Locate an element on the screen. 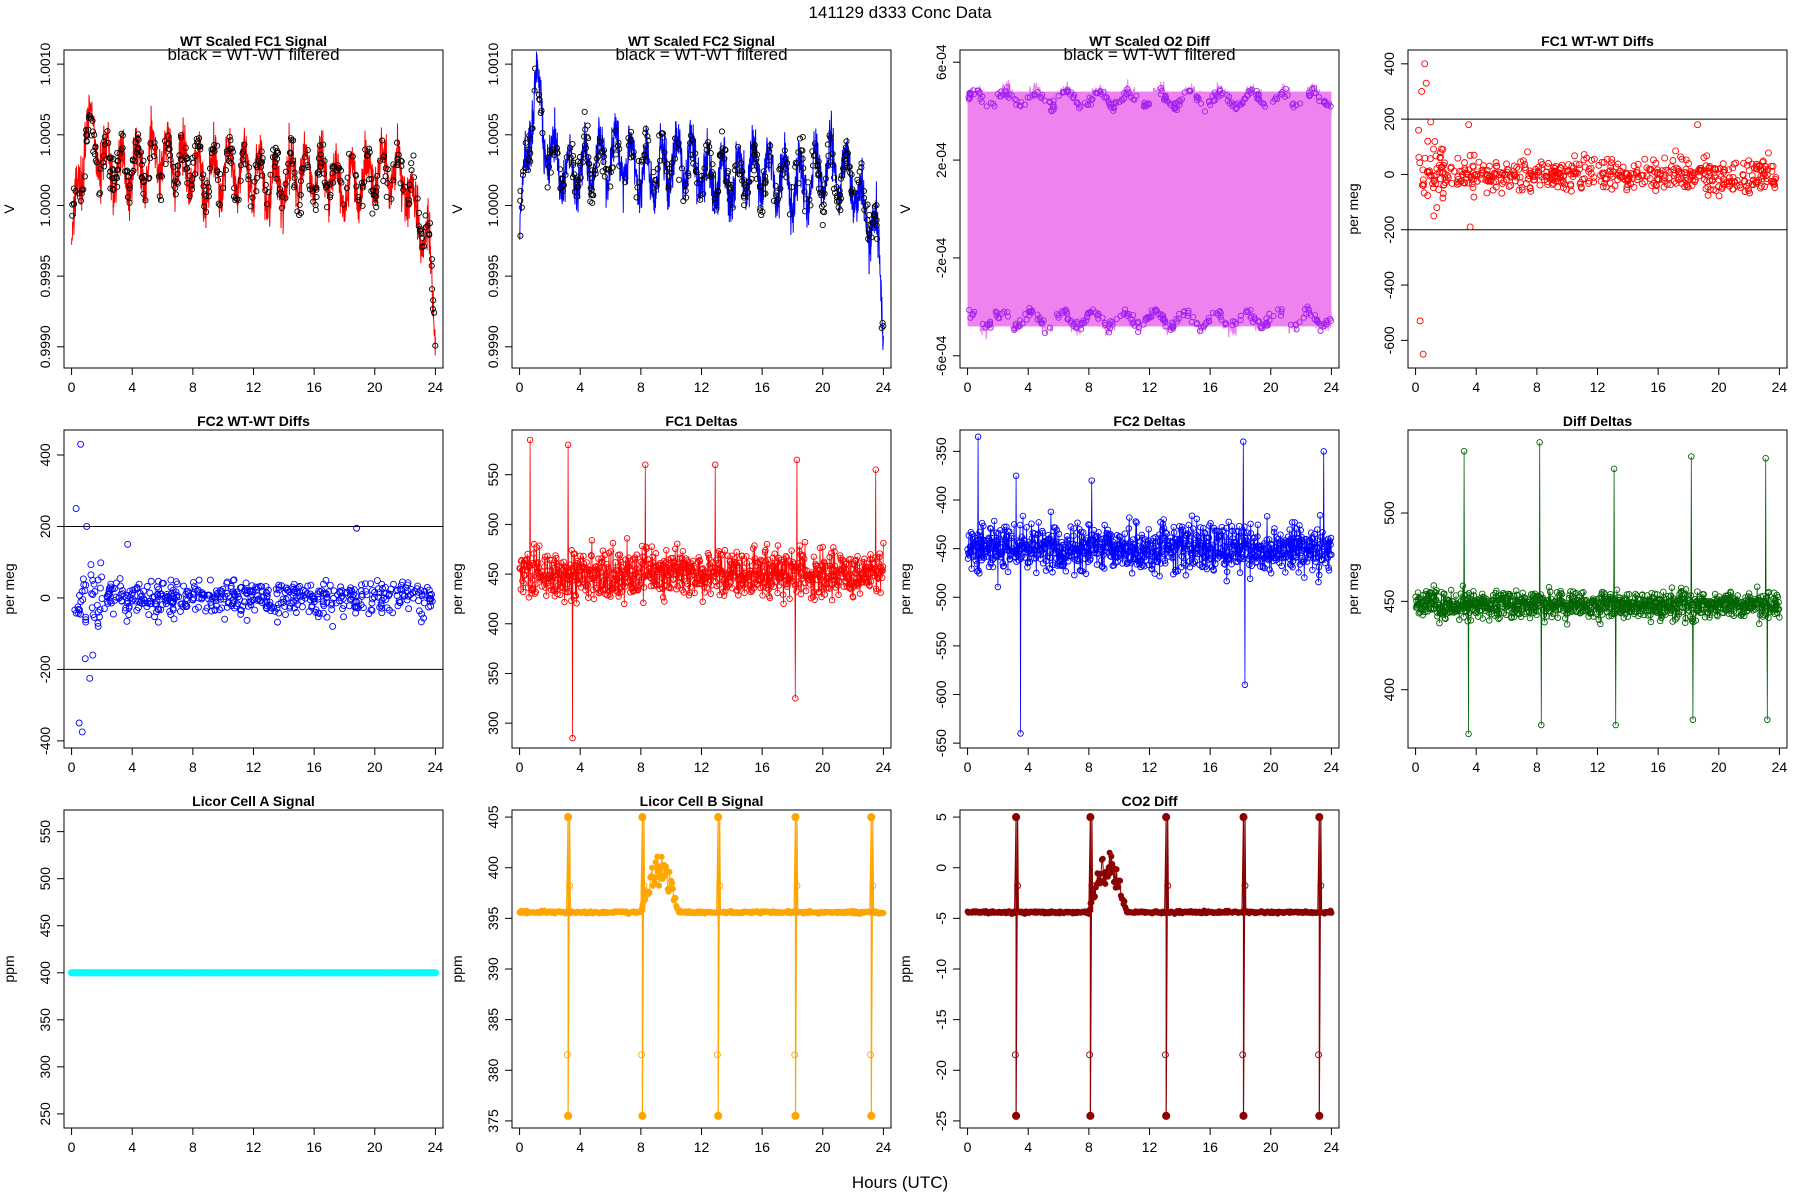 The width and height of the screenshot is (1800, 1200). panel-title: FC2 WT-WT Diffs is located at coordinates (253, 421).